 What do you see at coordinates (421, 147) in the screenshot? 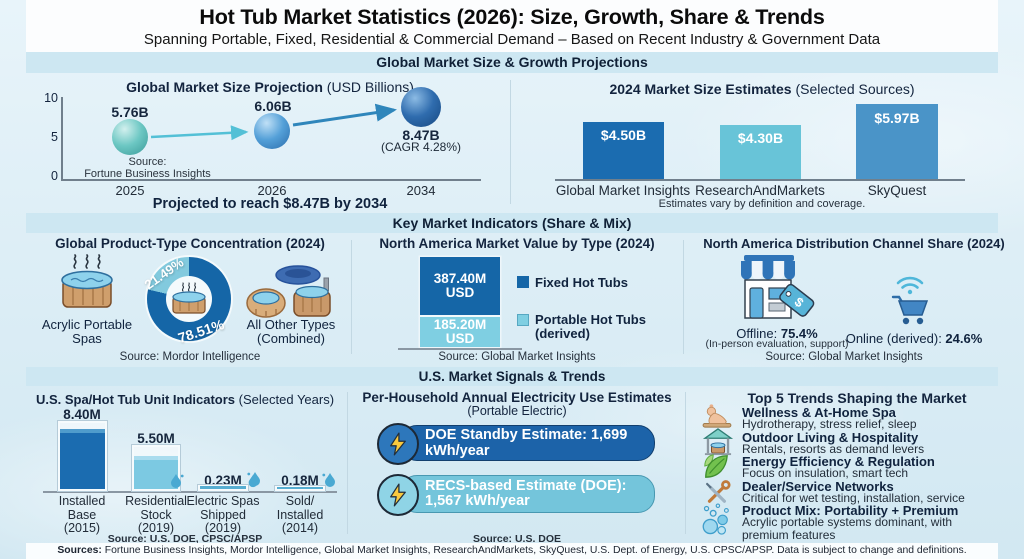
I see `cagr-note: (CAGR 4.28%)` at bounding box center [421, 147].